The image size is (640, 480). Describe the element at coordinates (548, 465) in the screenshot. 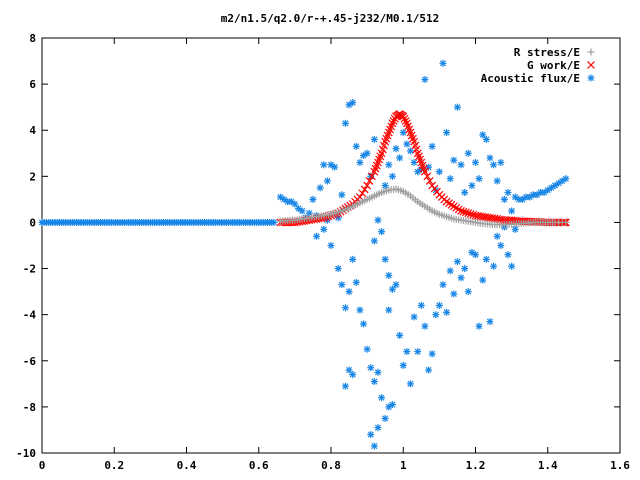

I see `x-tick-label: 1.4` at that location.